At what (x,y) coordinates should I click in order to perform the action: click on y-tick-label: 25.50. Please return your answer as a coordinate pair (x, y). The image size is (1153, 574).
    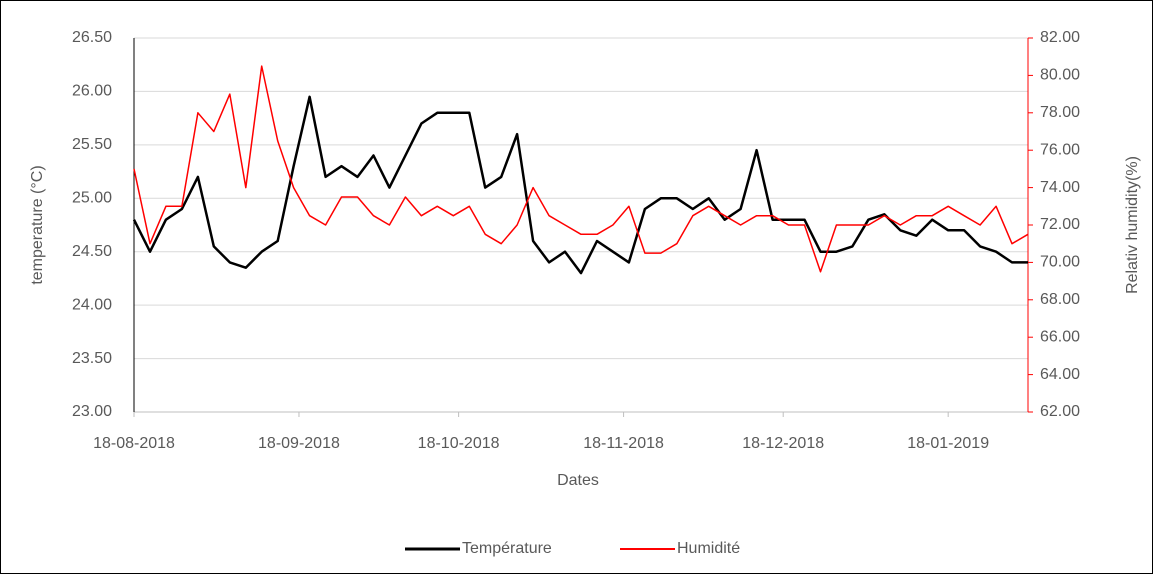
    Looking at the image, I should click on (92, 144).